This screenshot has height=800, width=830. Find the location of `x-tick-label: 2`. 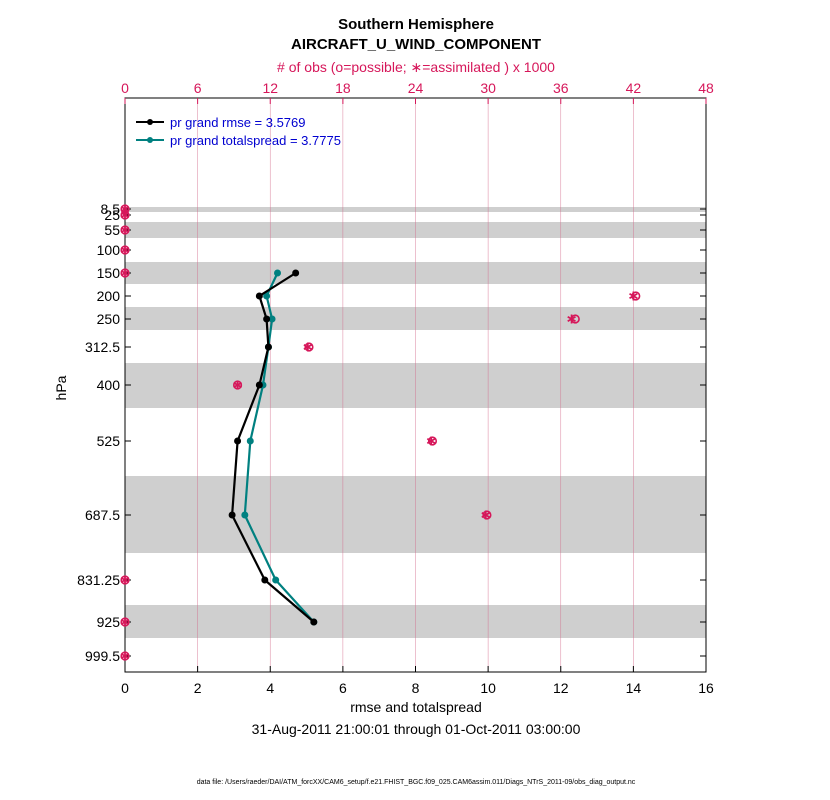

x-tick-label: 2 is located at coordinates (198, 688).